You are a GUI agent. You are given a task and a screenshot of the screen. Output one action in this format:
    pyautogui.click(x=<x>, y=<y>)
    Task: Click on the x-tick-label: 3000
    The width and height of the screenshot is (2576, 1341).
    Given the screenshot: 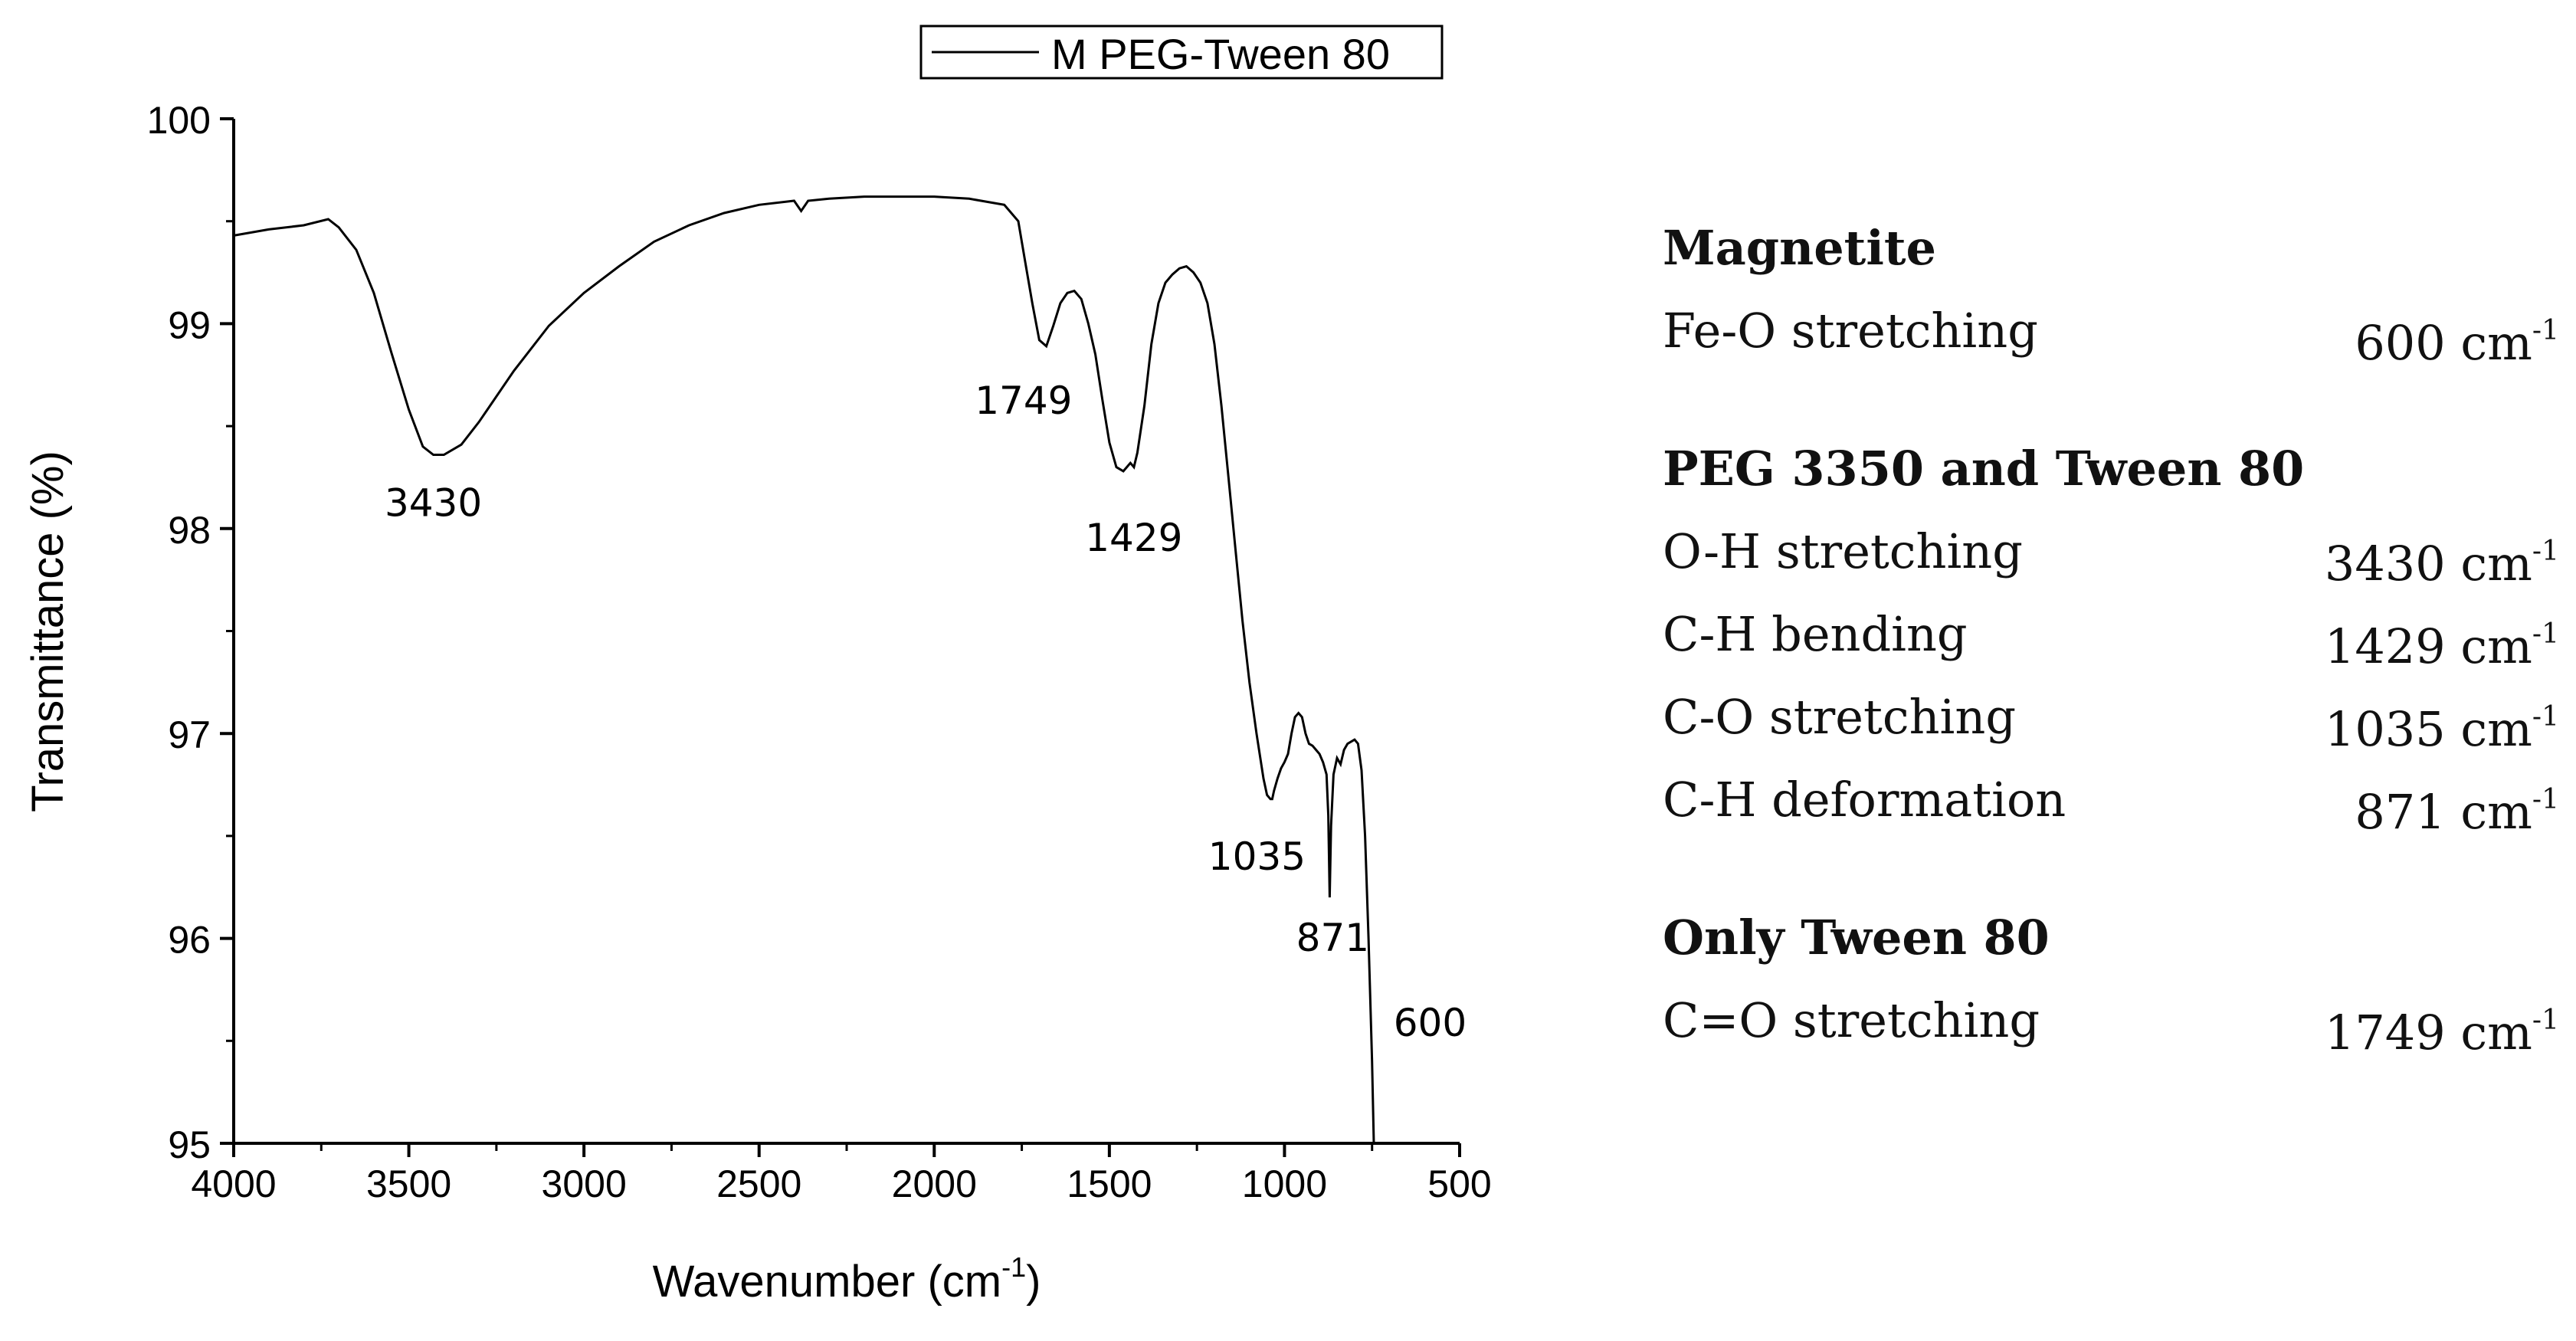 What is the action you would take?
    pyautogui.click(x=584, y=1183)
    